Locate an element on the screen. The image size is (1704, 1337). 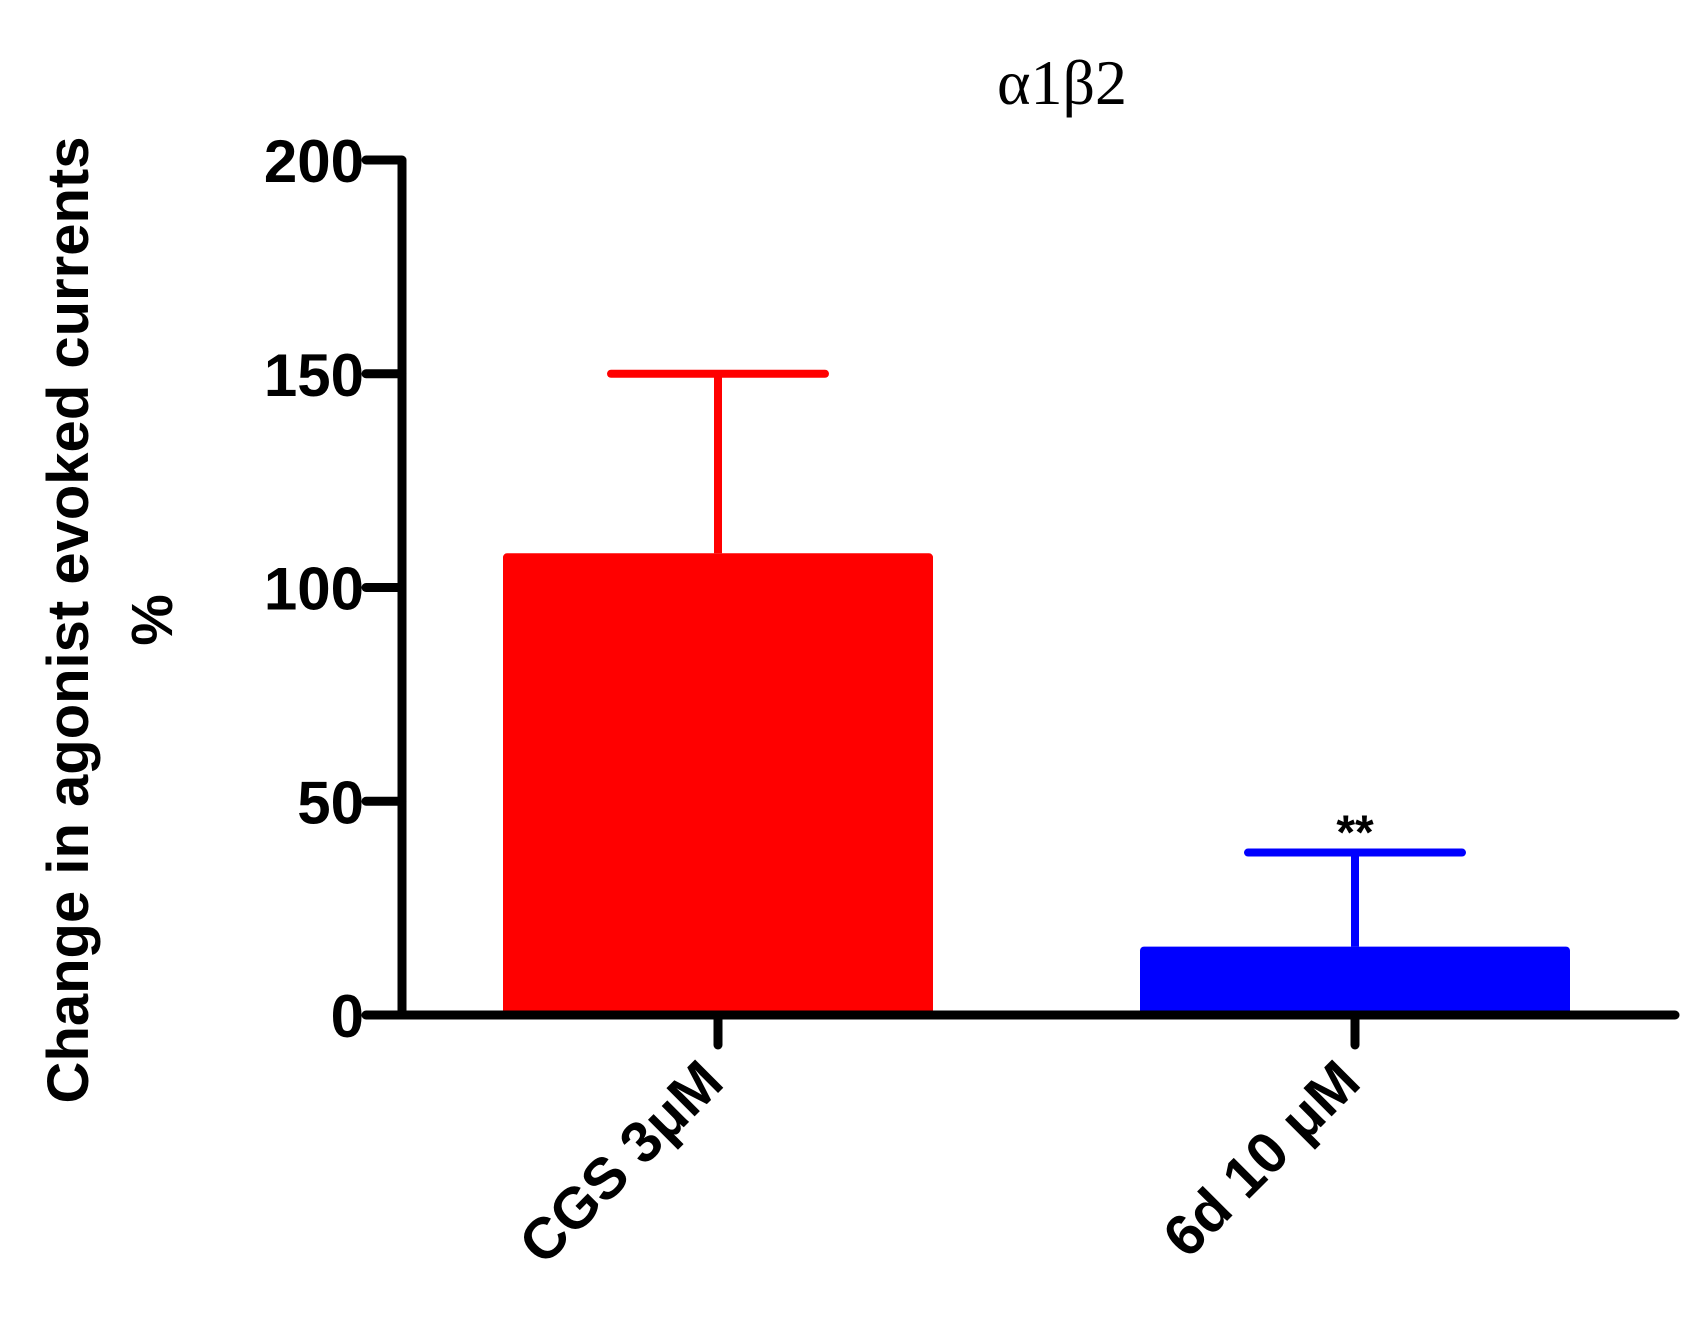
y-axis-label-line2: % is located at coordinates (152, 620).